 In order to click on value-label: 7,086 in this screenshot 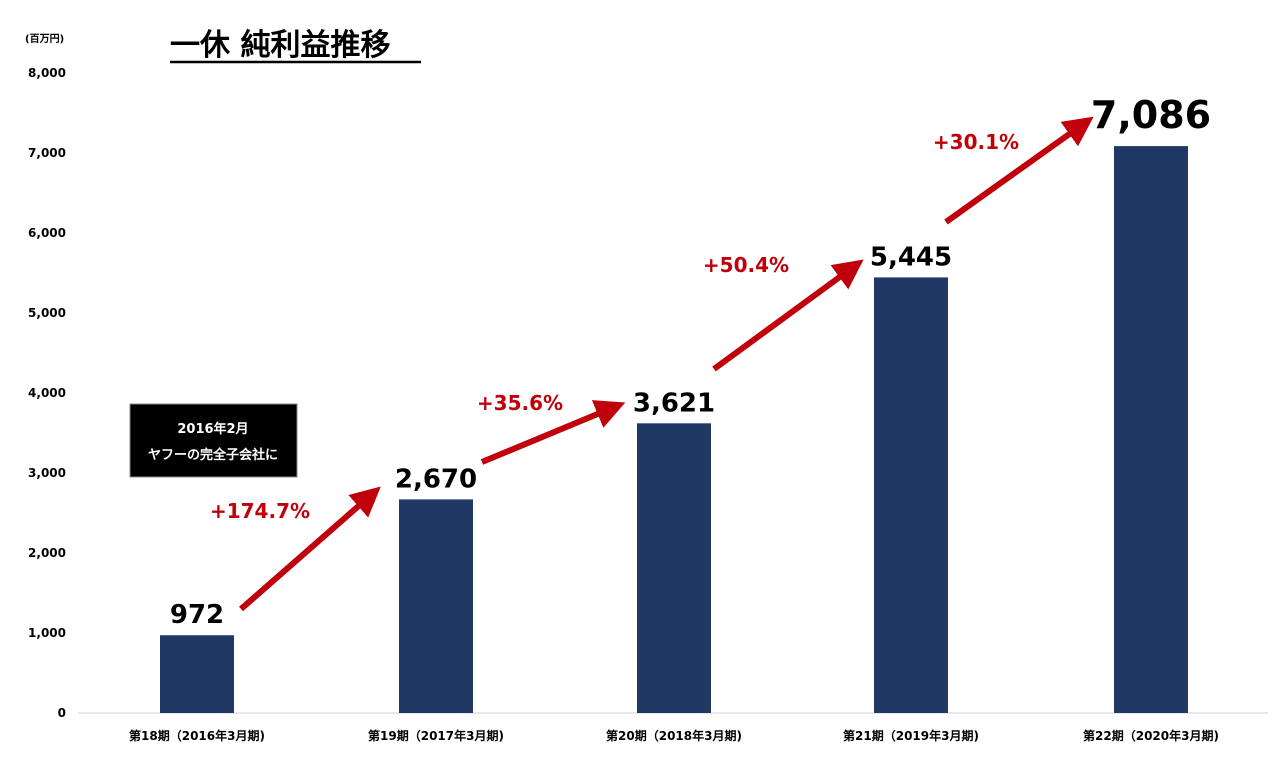, I will do `click(1151, 115)`.